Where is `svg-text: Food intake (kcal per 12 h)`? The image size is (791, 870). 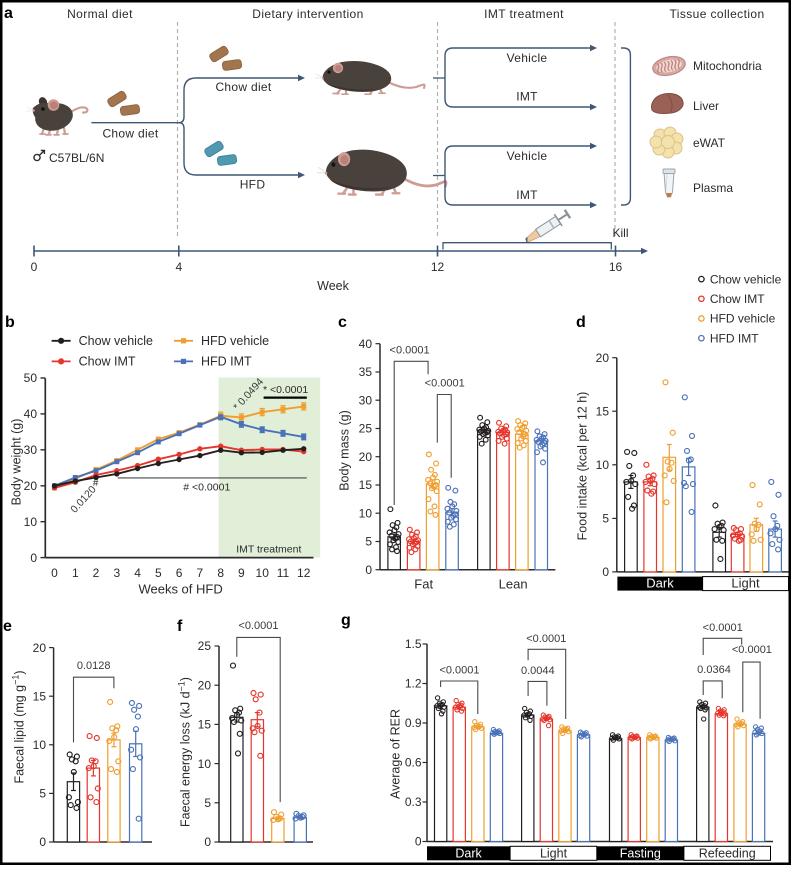 svg-text: Food intake (kcal per 12 h) is located at coordinates (583, 466).